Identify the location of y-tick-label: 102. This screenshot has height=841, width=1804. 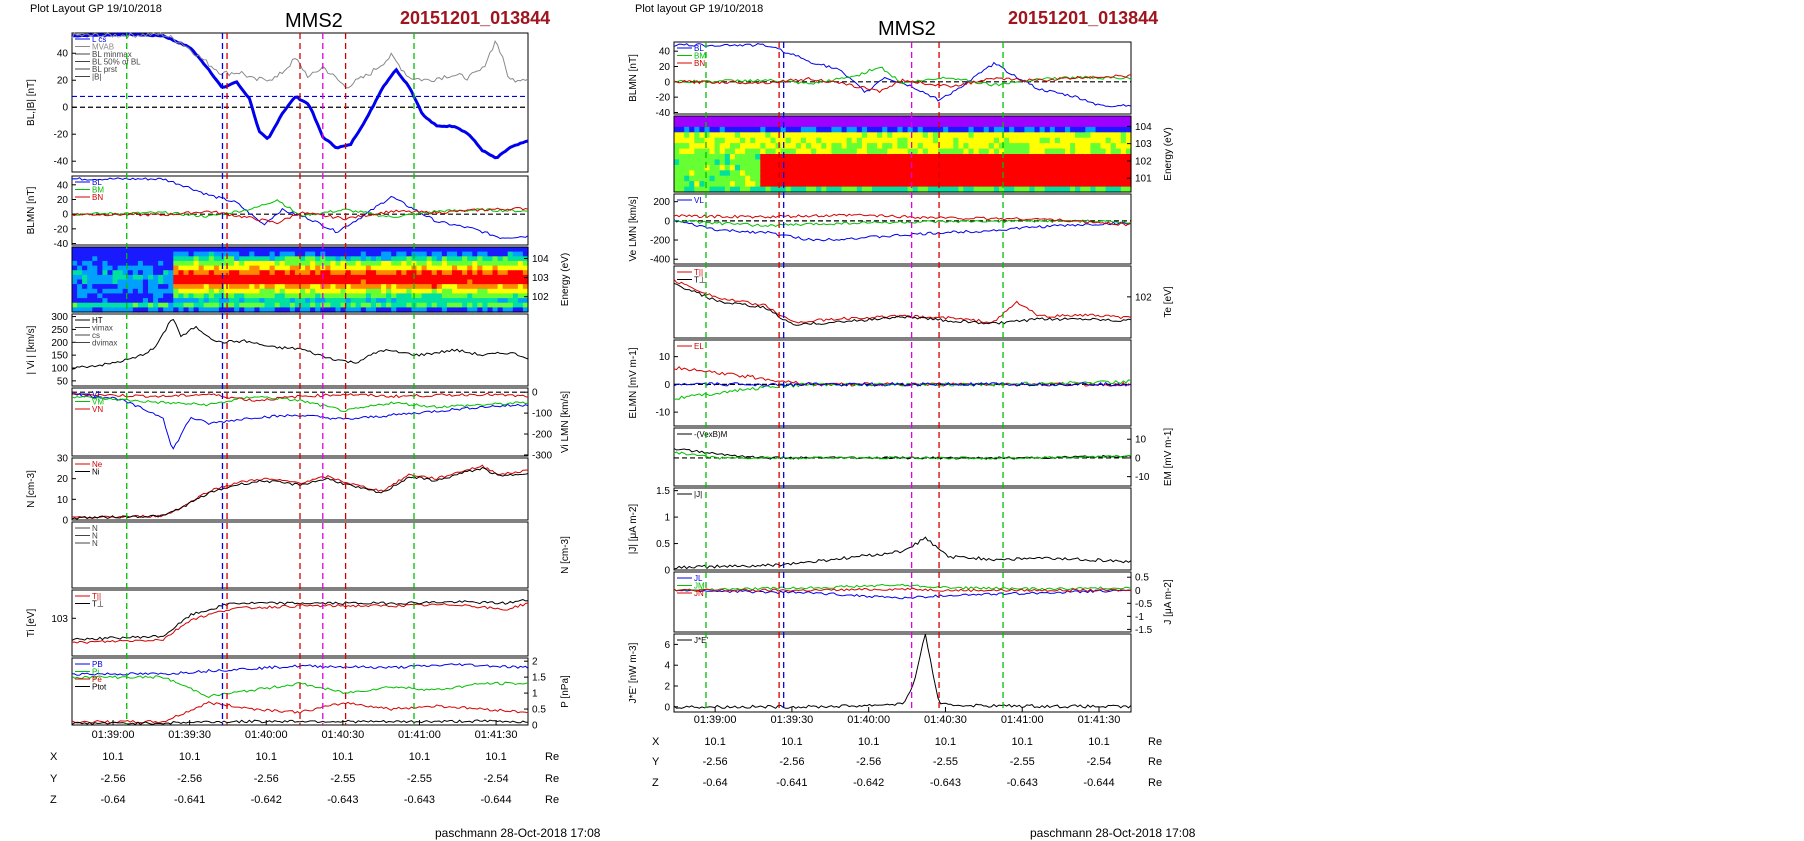
(540, 297).